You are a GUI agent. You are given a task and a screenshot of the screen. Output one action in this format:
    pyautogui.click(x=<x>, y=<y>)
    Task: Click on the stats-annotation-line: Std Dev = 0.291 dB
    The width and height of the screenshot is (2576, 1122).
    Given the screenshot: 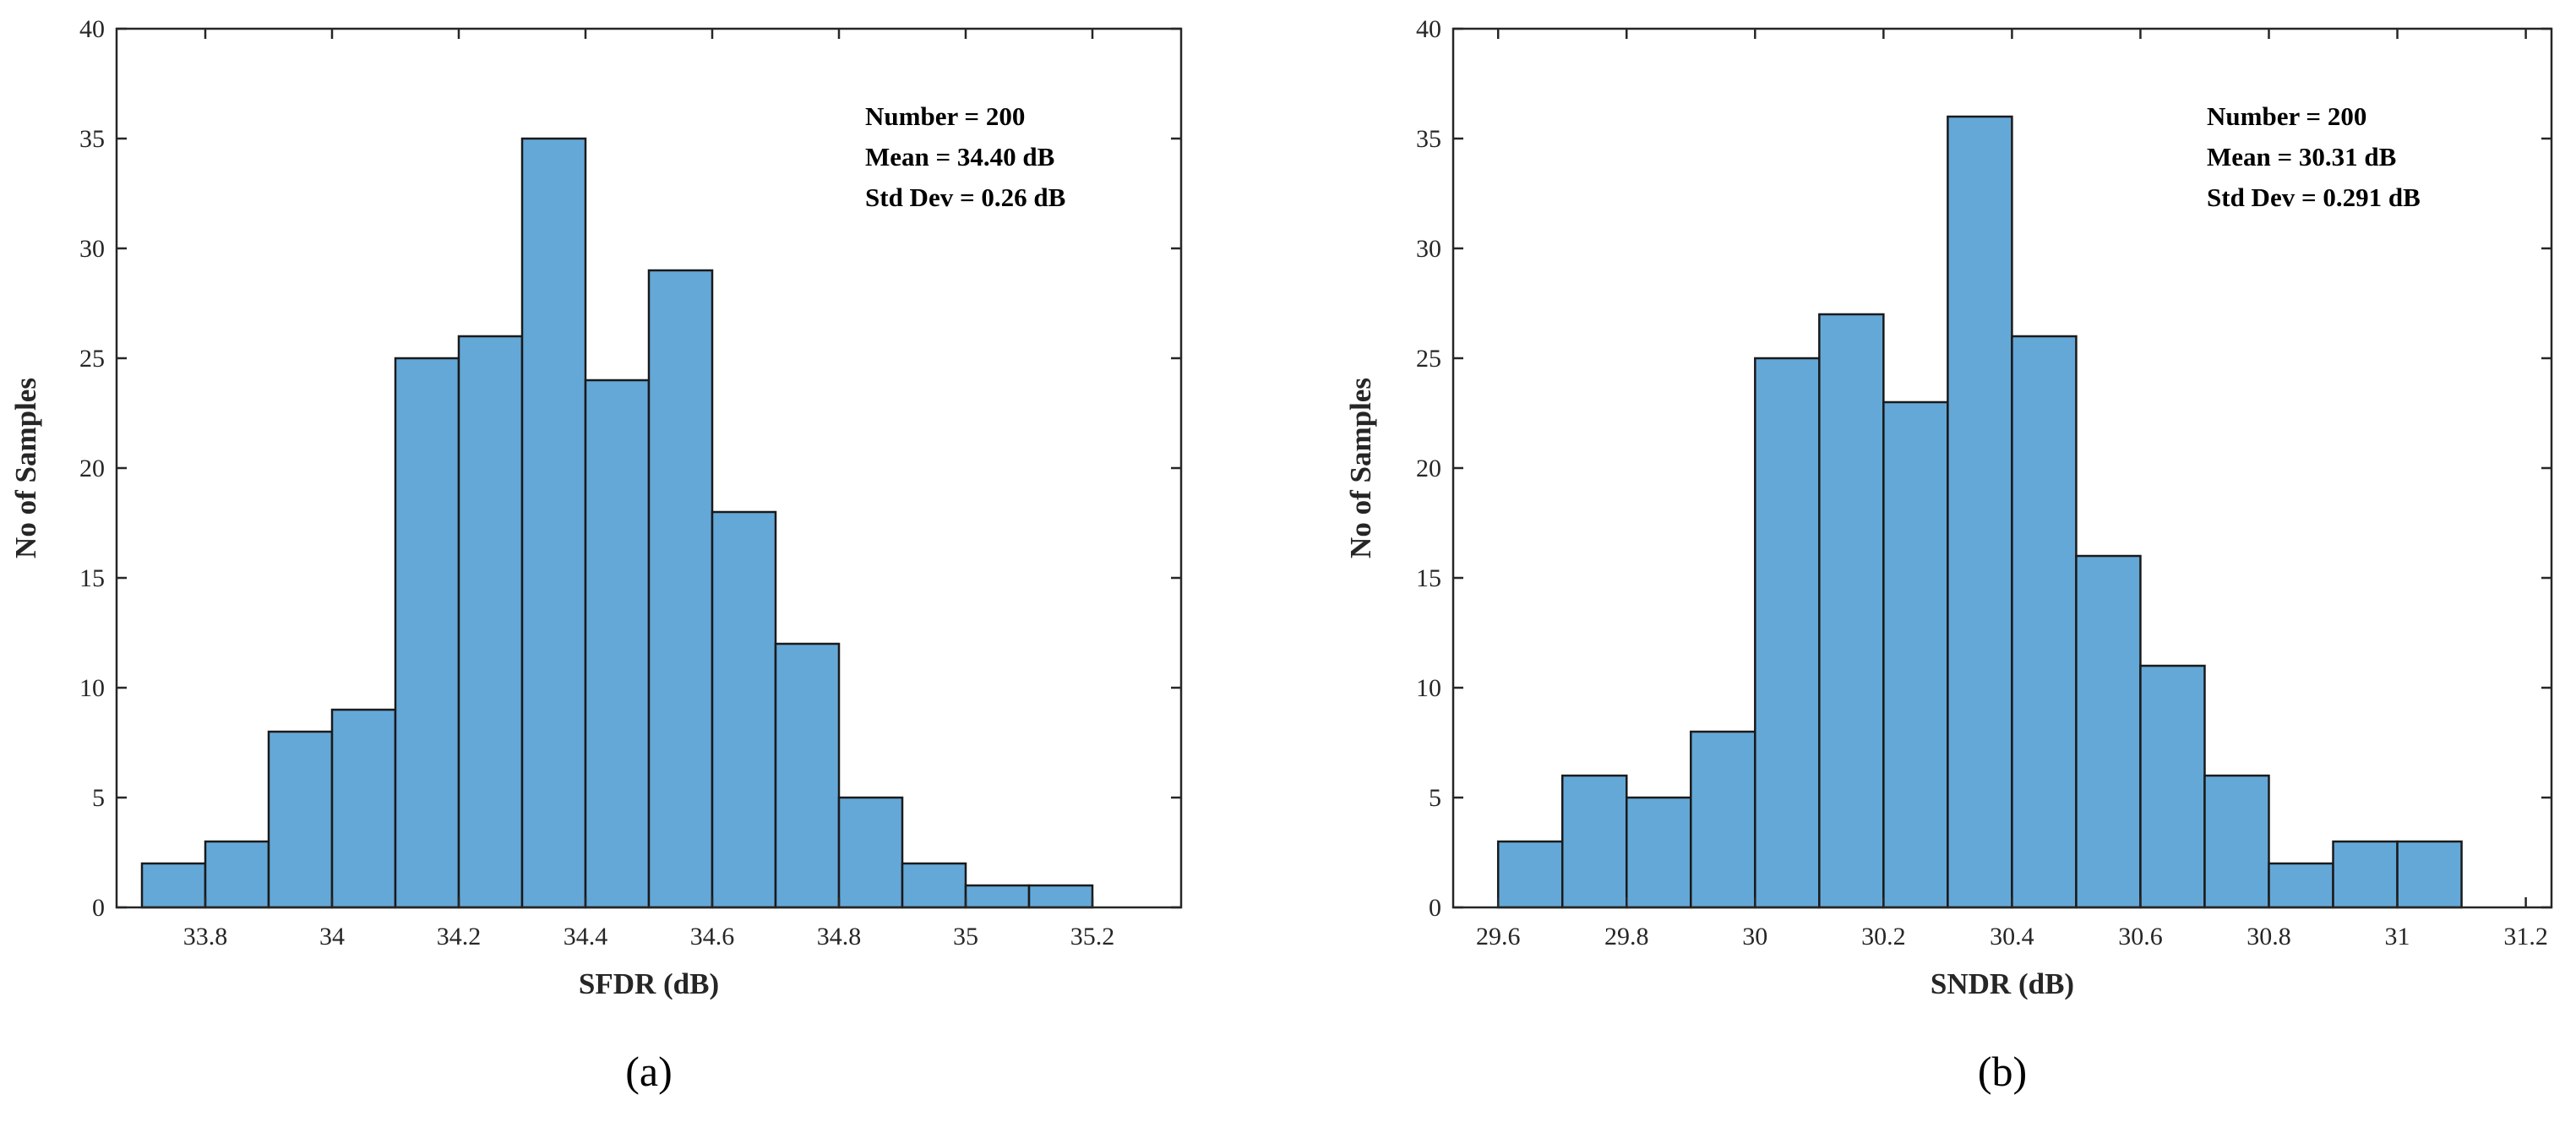 What is the action you would take?
    pyautogui.click(x=2314, y=197)
    